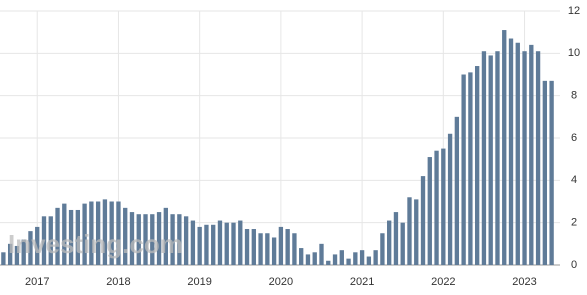 The image size is (587, 295). I want to click on y-tick-label: 4, so click(574, 180).